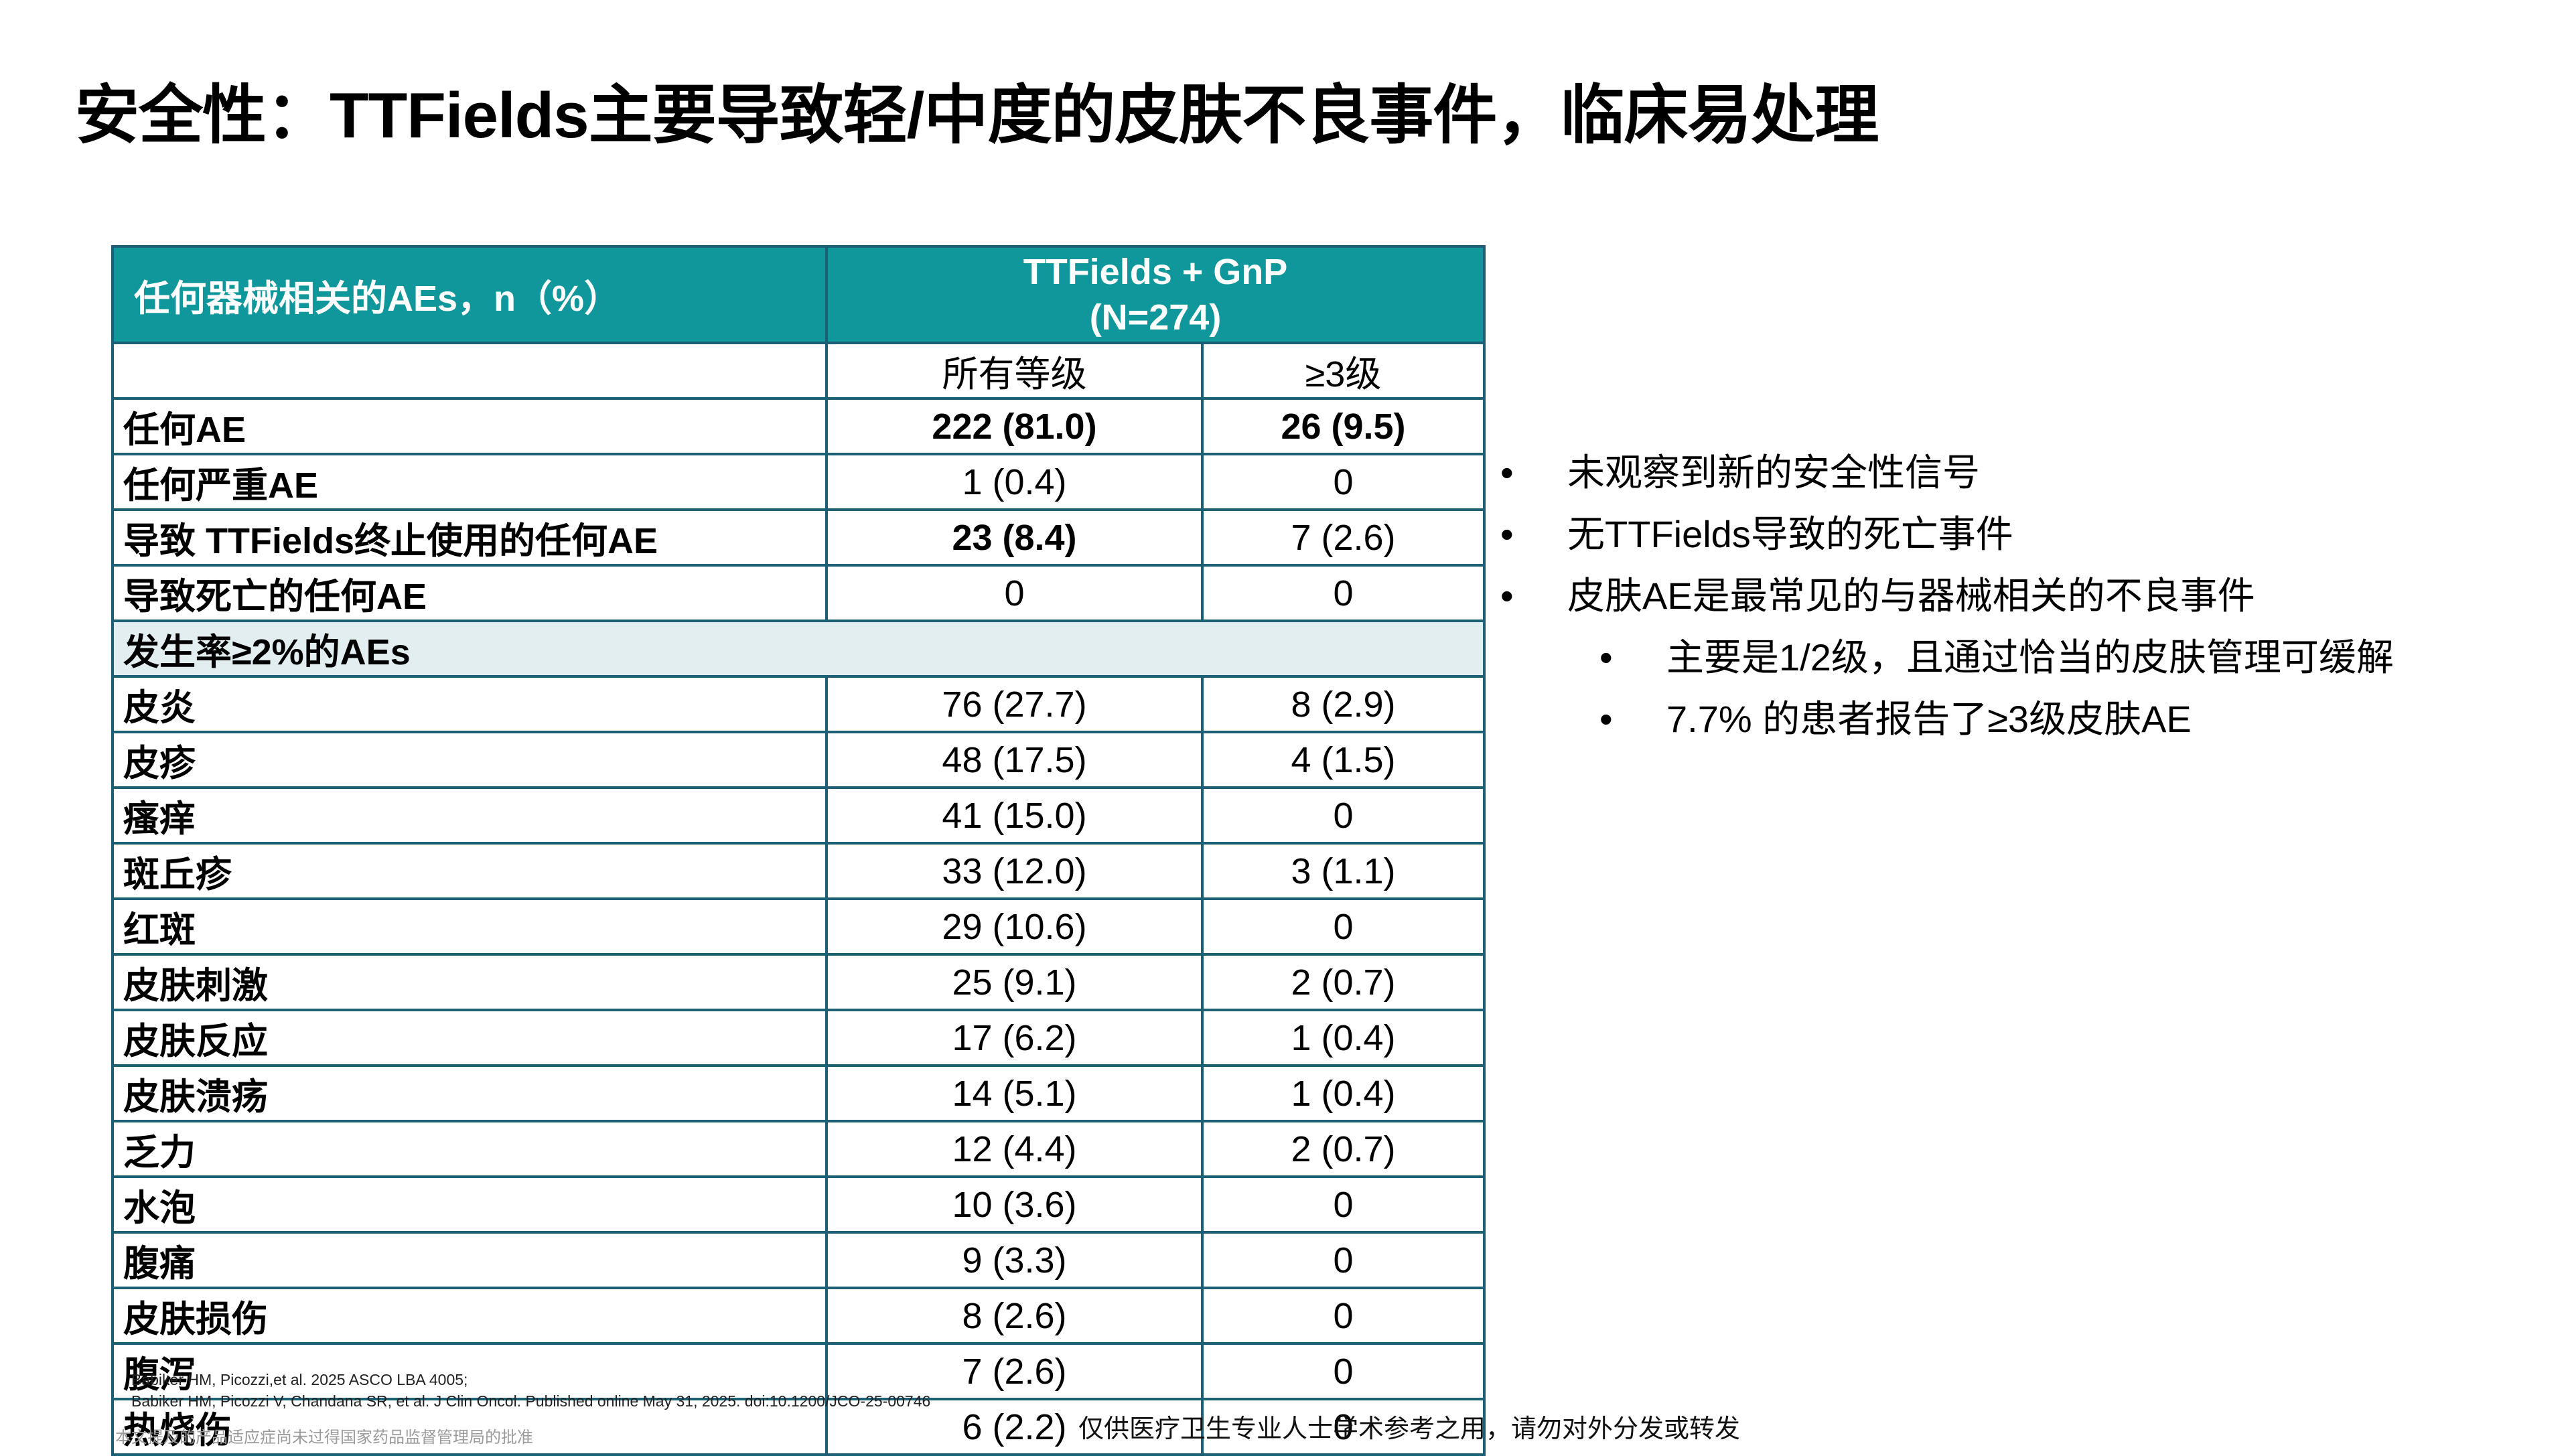  Describe the element at coordinates (1014, 1371) in the screenshot. I see `all-grades-value: 7 (2.6)` at that location.